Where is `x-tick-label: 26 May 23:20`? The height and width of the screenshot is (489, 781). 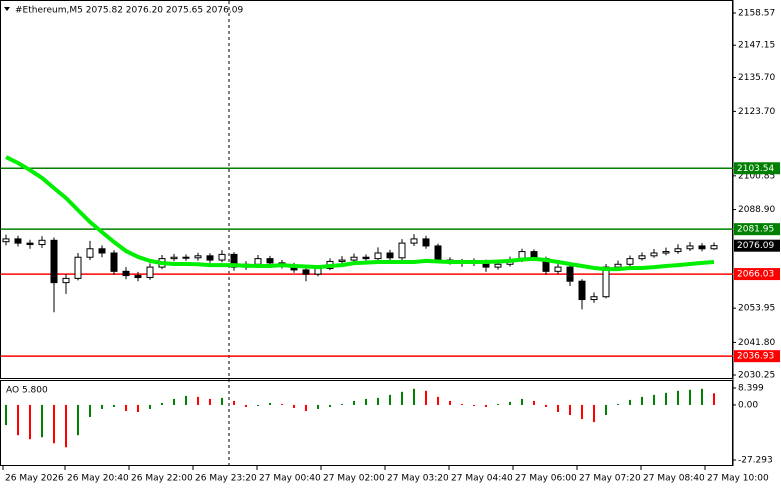 x-tick-label: 26 May 23:20 is located at coordinates (226, 479).